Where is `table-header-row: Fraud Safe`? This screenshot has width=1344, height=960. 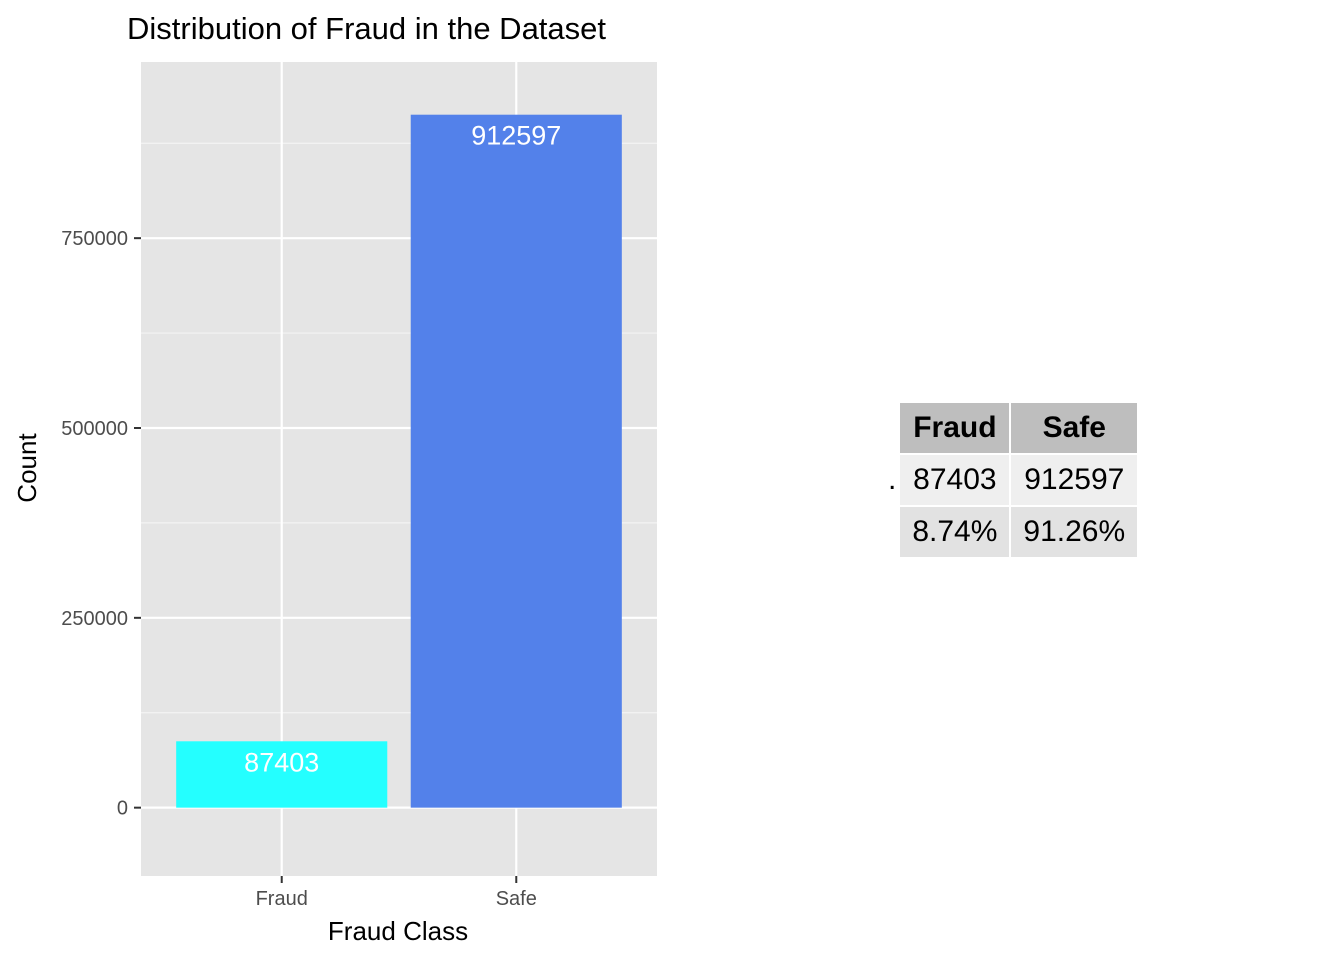 table-header-row: Fraud Safe is located at coordinates (1013, 428).